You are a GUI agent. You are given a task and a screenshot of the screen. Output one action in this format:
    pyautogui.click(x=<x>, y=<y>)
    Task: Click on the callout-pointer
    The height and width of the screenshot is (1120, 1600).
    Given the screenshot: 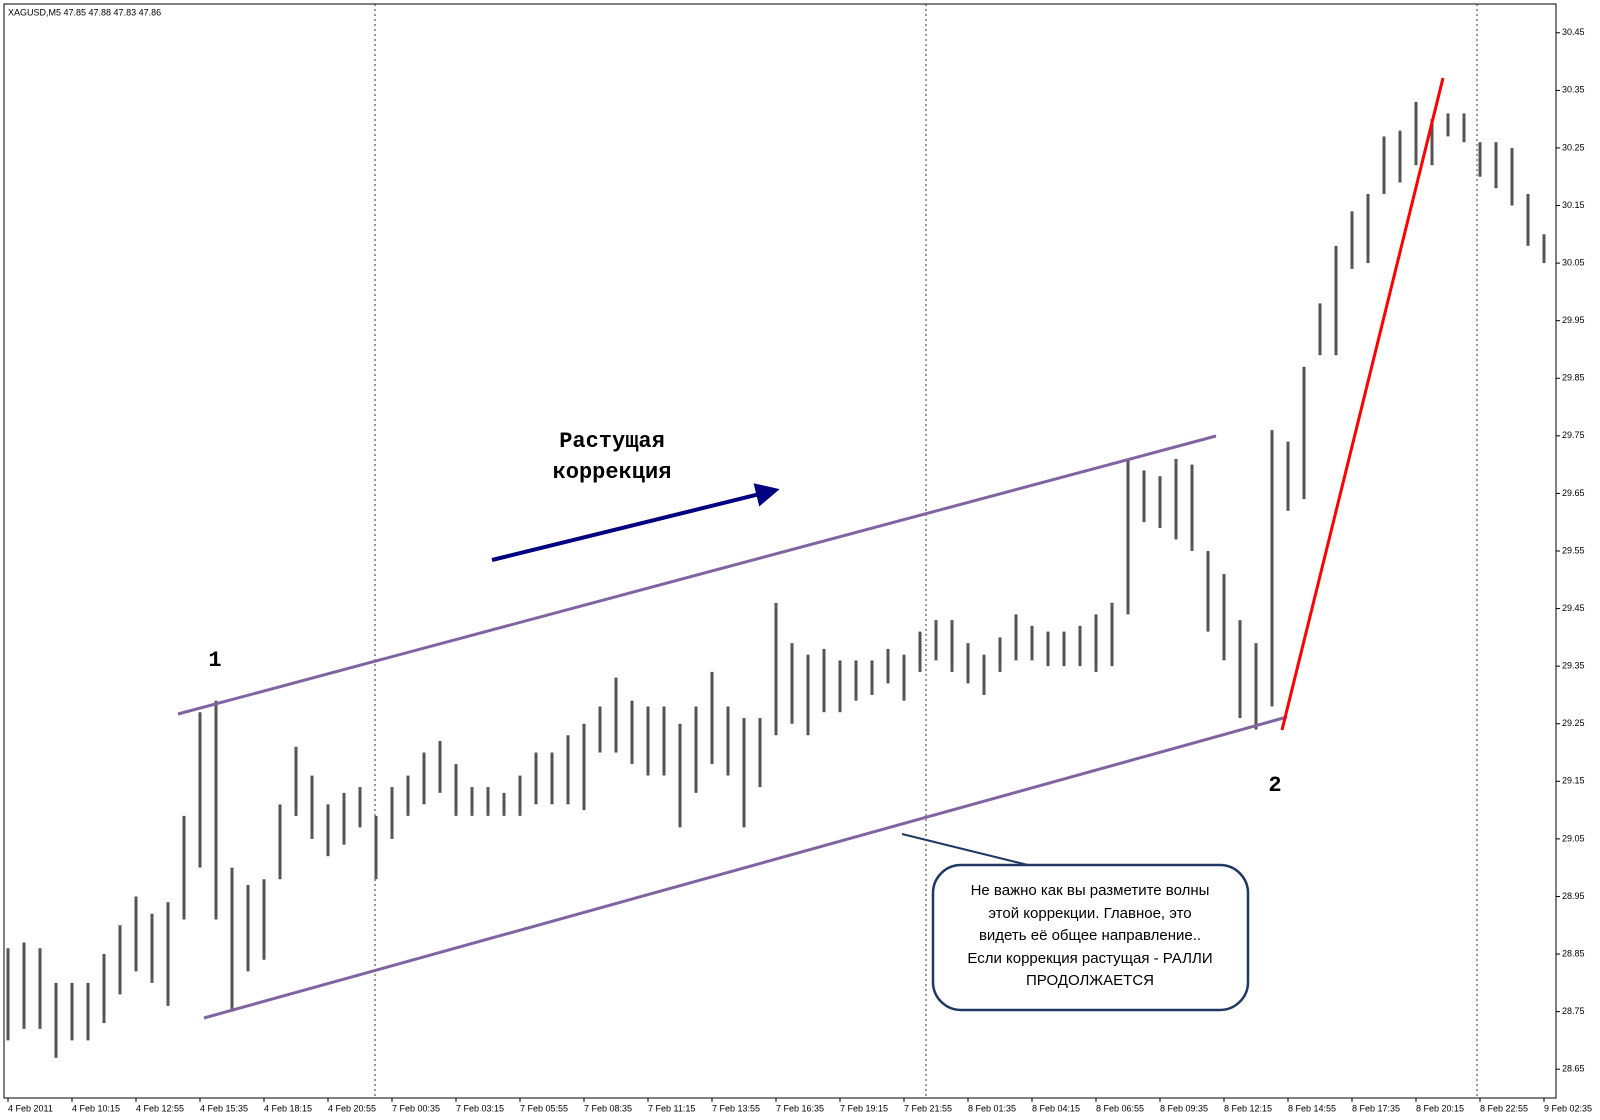 What is the action you would take?
    pyautogui.click(x=971, y=851)
    